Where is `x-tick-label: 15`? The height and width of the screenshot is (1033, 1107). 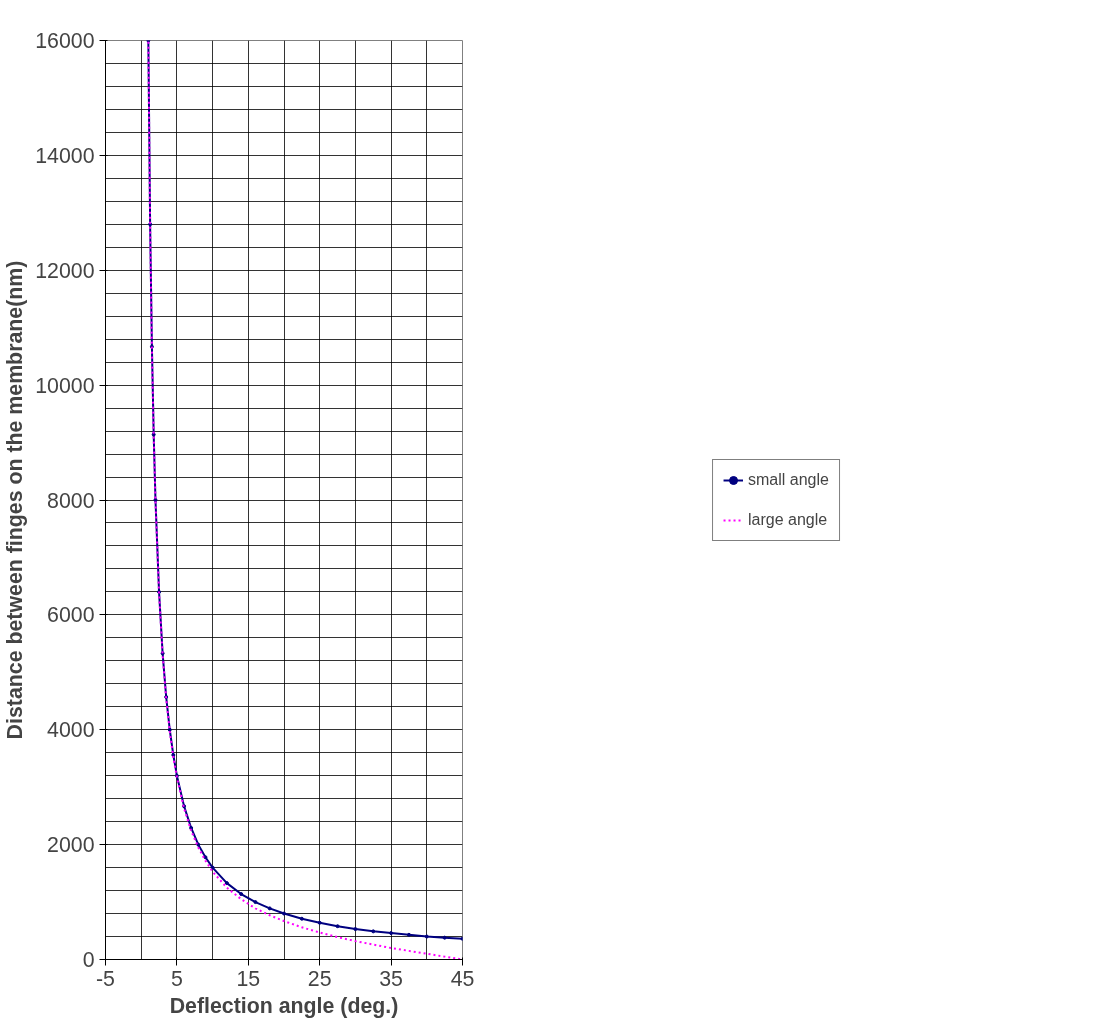 x-tick-label: 15 is located at coordinates (248, 978).